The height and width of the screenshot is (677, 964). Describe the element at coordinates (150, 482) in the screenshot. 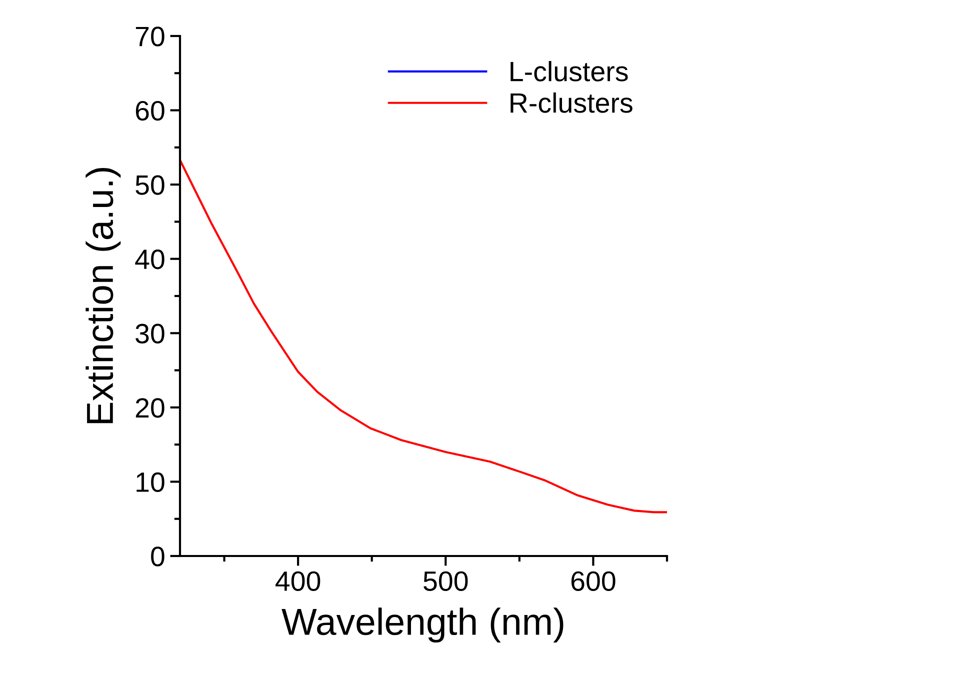

I see `y-tick-label: 10` at that location.